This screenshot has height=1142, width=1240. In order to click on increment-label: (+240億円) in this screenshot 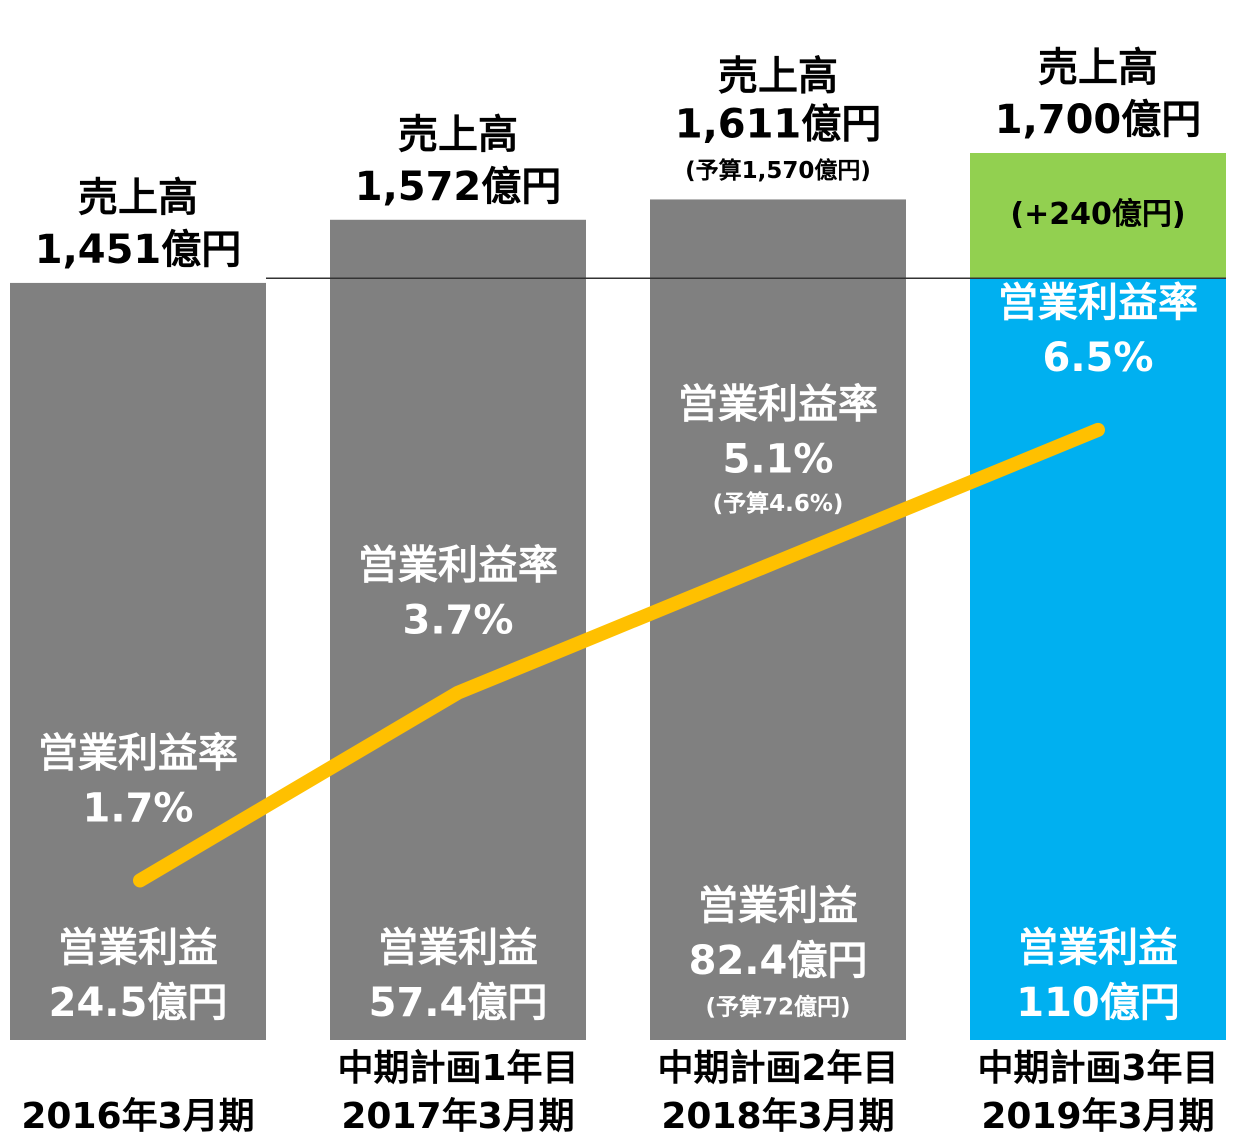, I will do `click(1097, 214)`.